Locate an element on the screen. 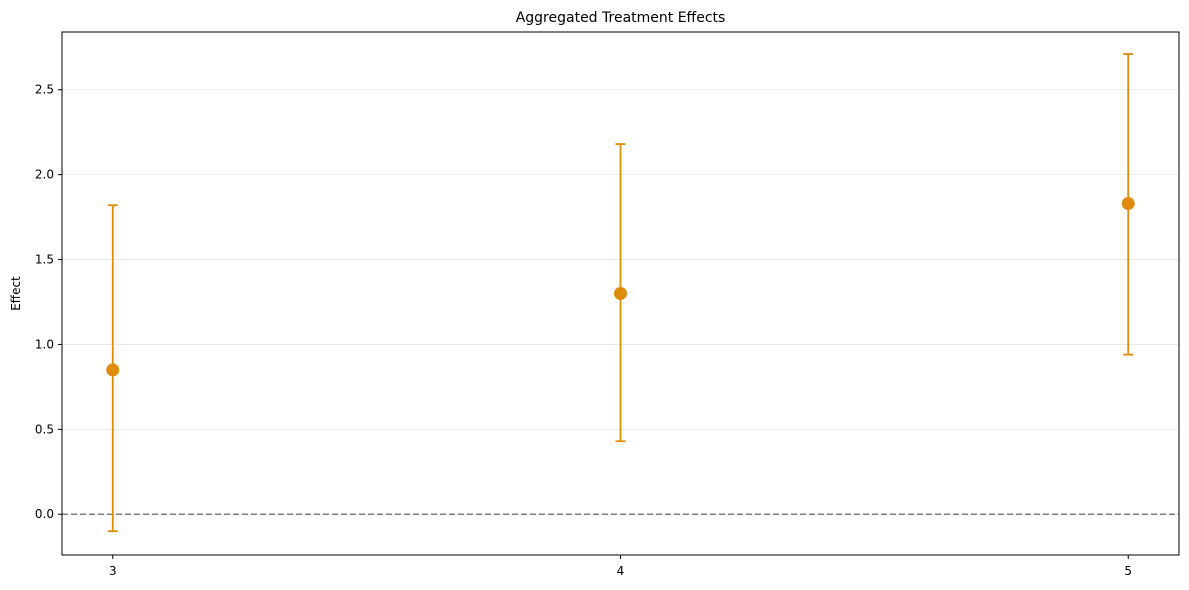 The height and width of the screenshot is (590, 1189). y-tick-label: 1.5 is located at coordinates (44, 260).